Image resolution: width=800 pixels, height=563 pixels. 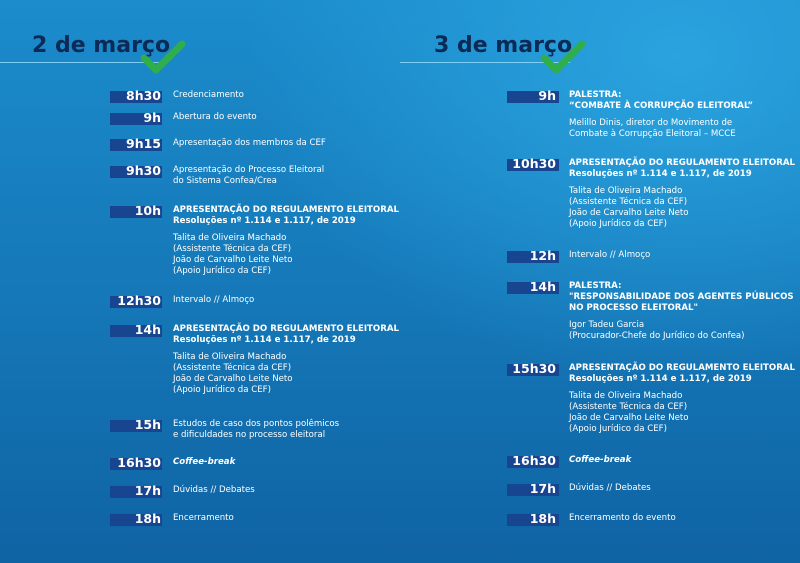 I want to click on description-line: Encerramento do evento, so click(x=622, y=518).